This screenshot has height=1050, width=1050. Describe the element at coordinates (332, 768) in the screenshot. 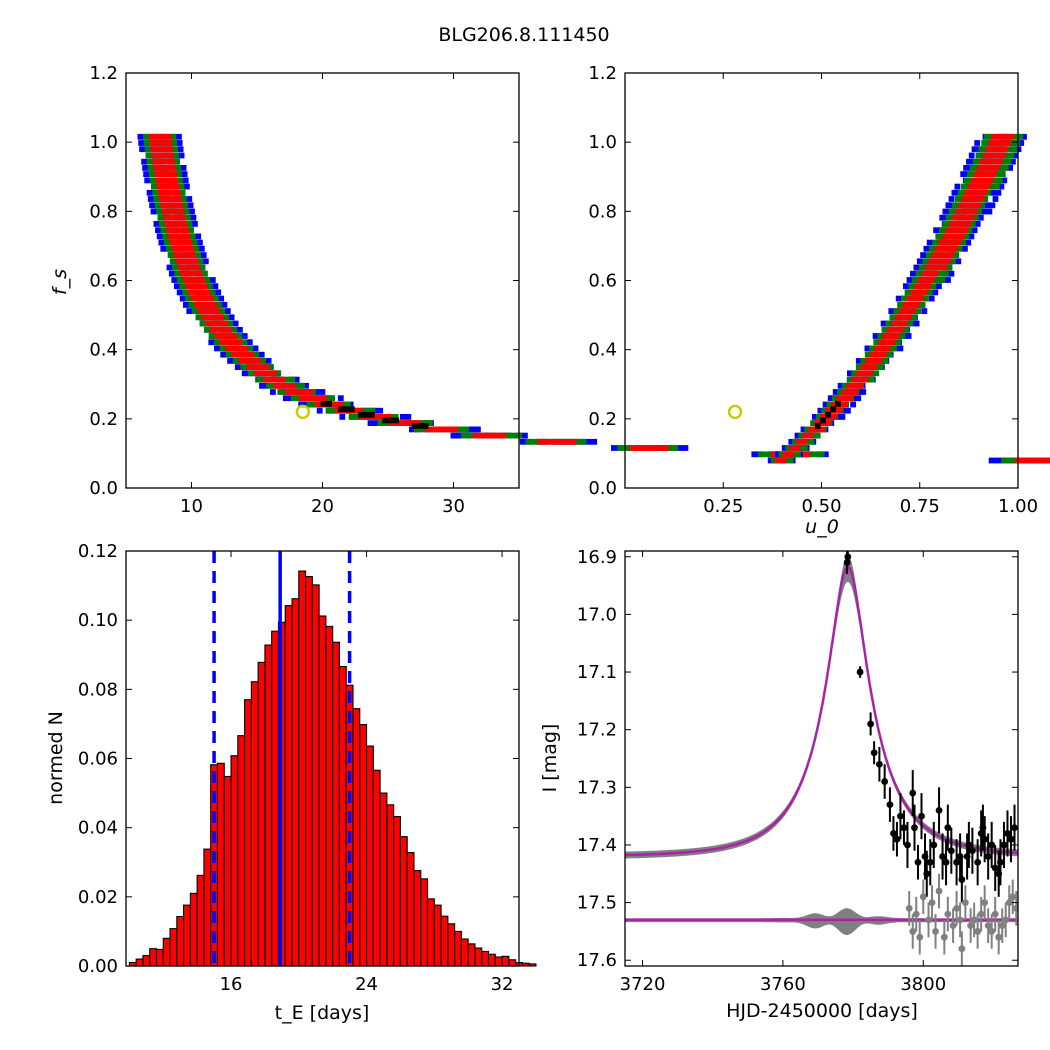

I see `histogram-bars` at that location.